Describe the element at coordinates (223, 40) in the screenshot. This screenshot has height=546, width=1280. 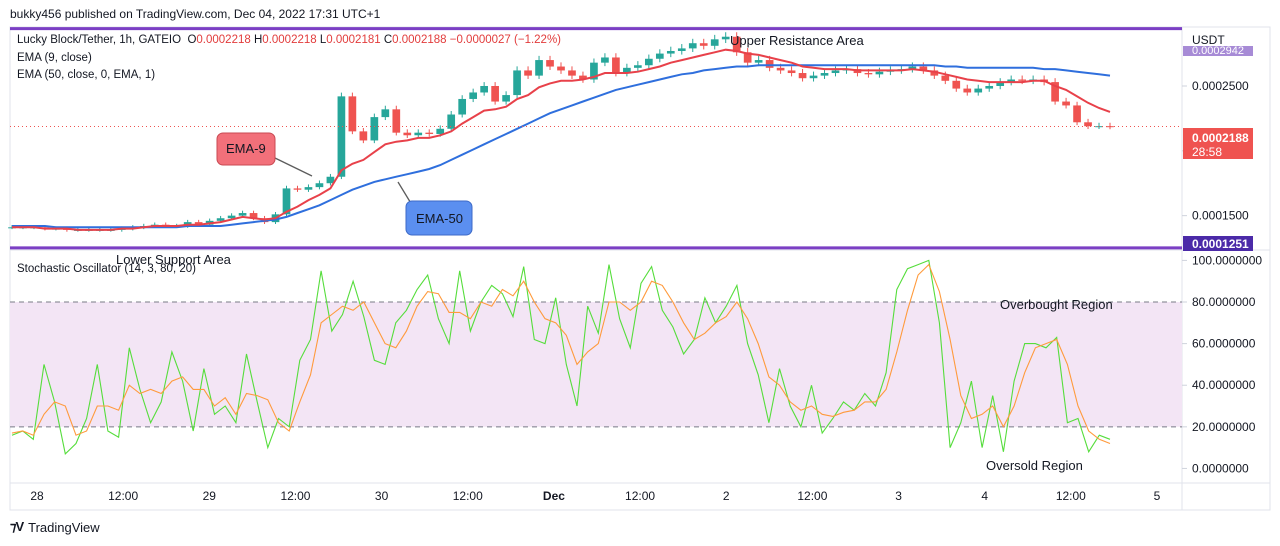
I see `open-value: 0.0002218` at that location.